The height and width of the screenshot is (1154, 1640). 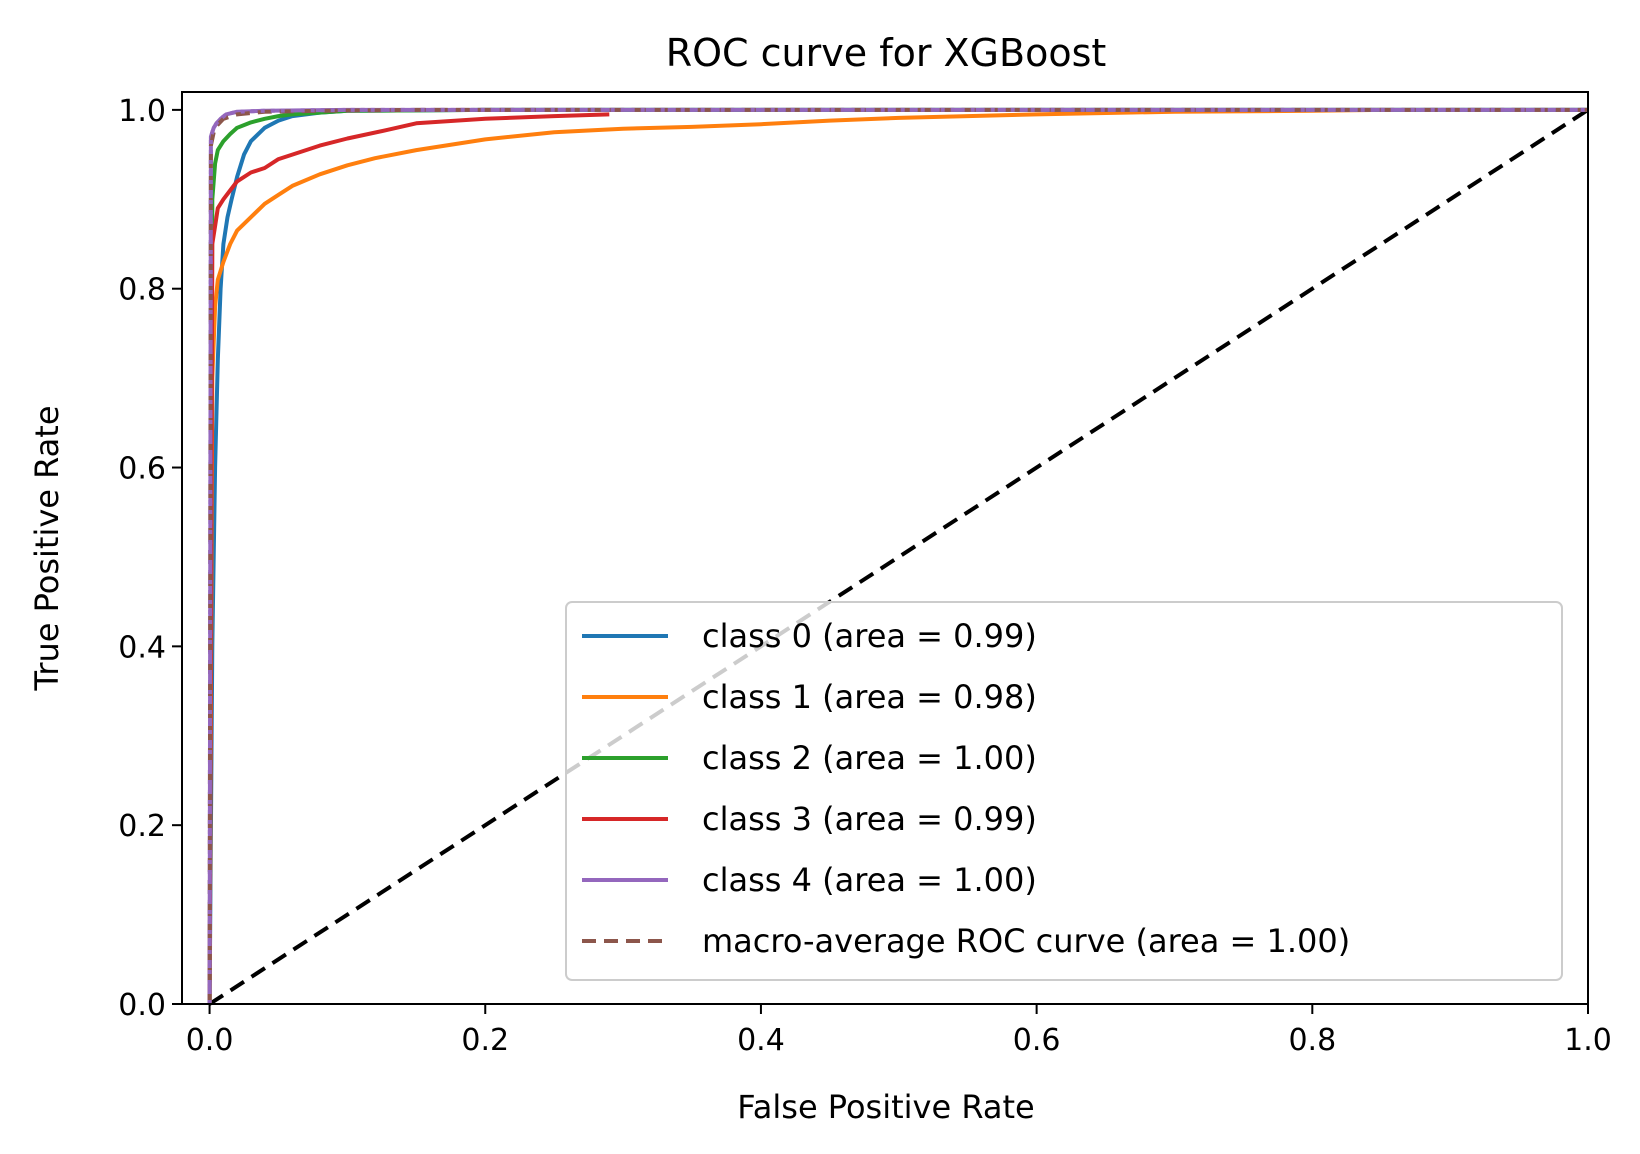 I want to click on legend-label: class 4 (area = 1.00), so click(x=869, y=880).